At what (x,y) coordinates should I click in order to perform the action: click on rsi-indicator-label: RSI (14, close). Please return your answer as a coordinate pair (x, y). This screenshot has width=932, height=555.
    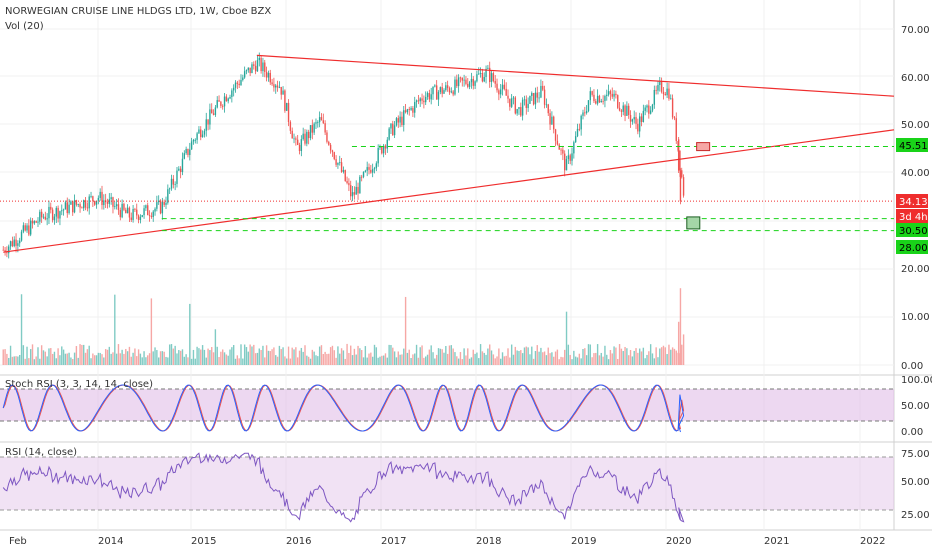
    Looking at the image, I should click on (41, 452).